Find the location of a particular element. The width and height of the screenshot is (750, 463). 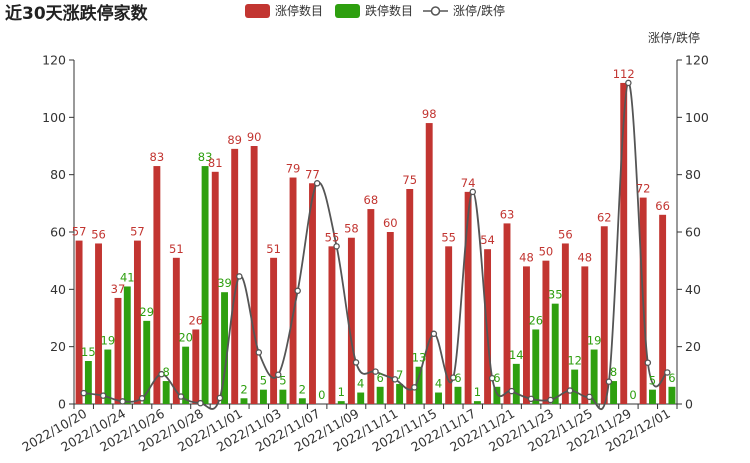

right-tick-label: 100 is located at coordinates (697, 117).